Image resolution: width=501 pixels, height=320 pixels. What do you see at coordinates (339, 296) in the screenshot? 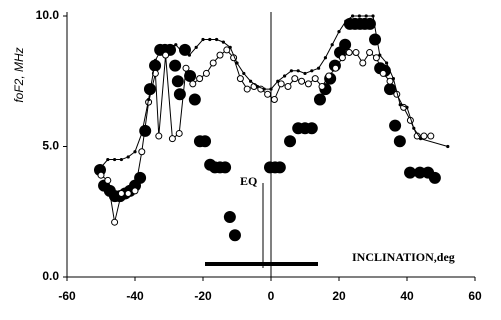
I see `x-tick-label: 20` at bounding box center [339, 296].